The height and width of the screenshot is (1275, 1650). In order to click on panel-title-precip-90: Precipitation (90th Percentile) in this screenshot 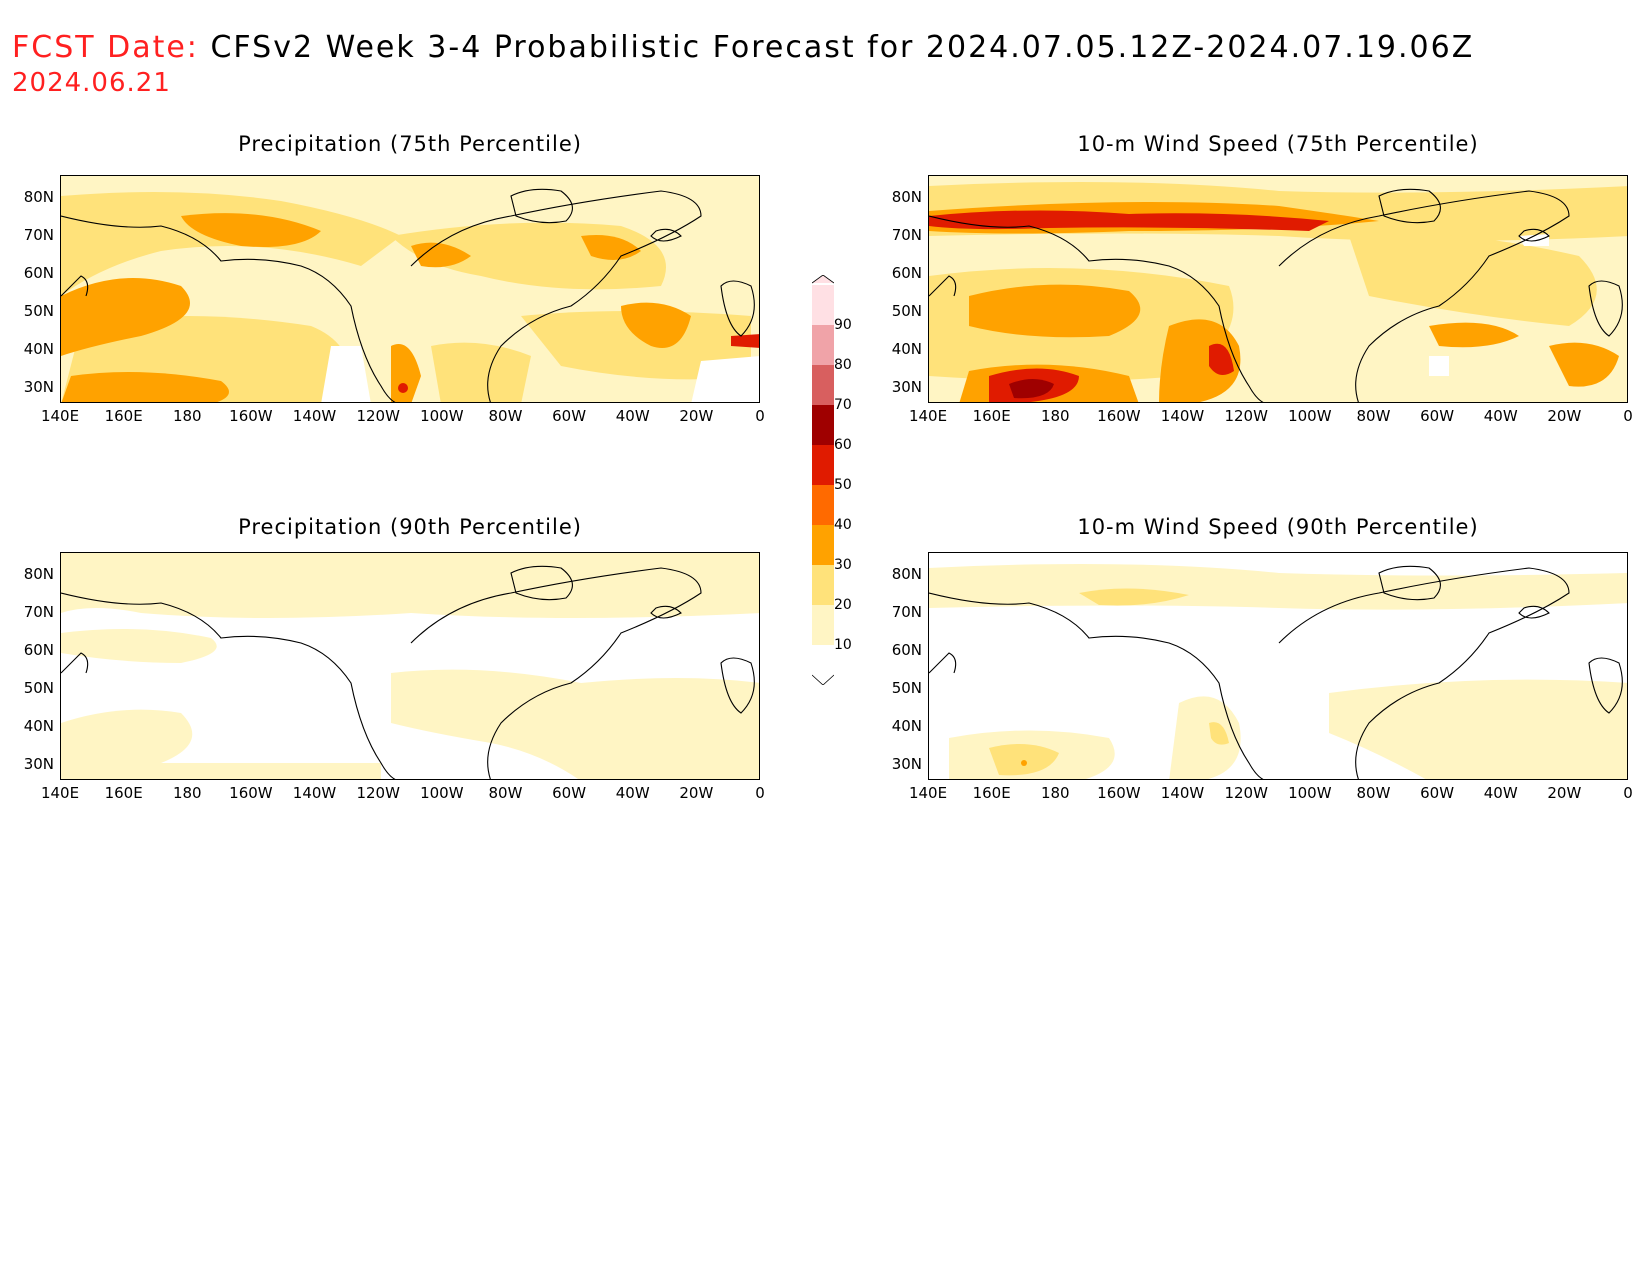, I will do `click(410, 527)`.